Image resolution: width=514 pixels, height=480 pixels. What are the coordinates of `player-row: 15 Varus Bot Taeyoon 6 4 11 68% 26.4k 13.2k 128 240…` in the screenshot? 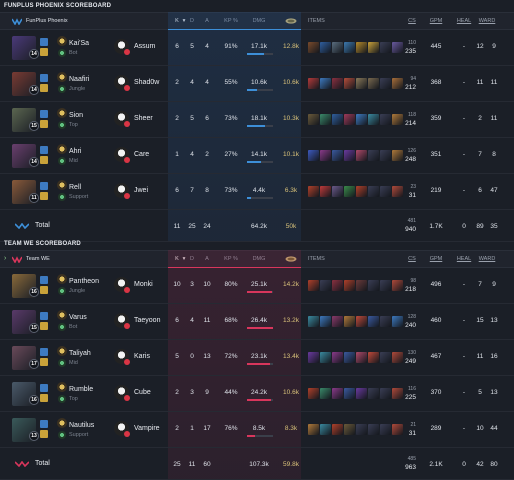 It's located at (257, 322).